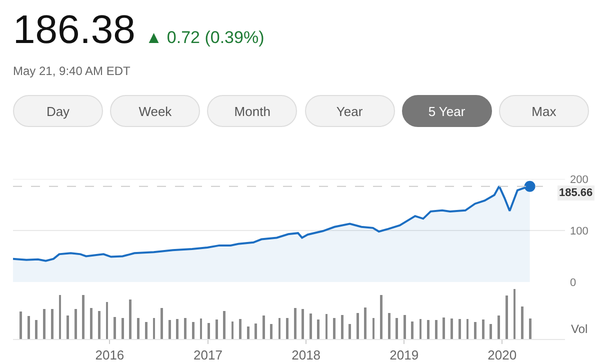 This screenshot has height=363, width=601. I want to click on y-tick-label: 100, so click(579, 231).